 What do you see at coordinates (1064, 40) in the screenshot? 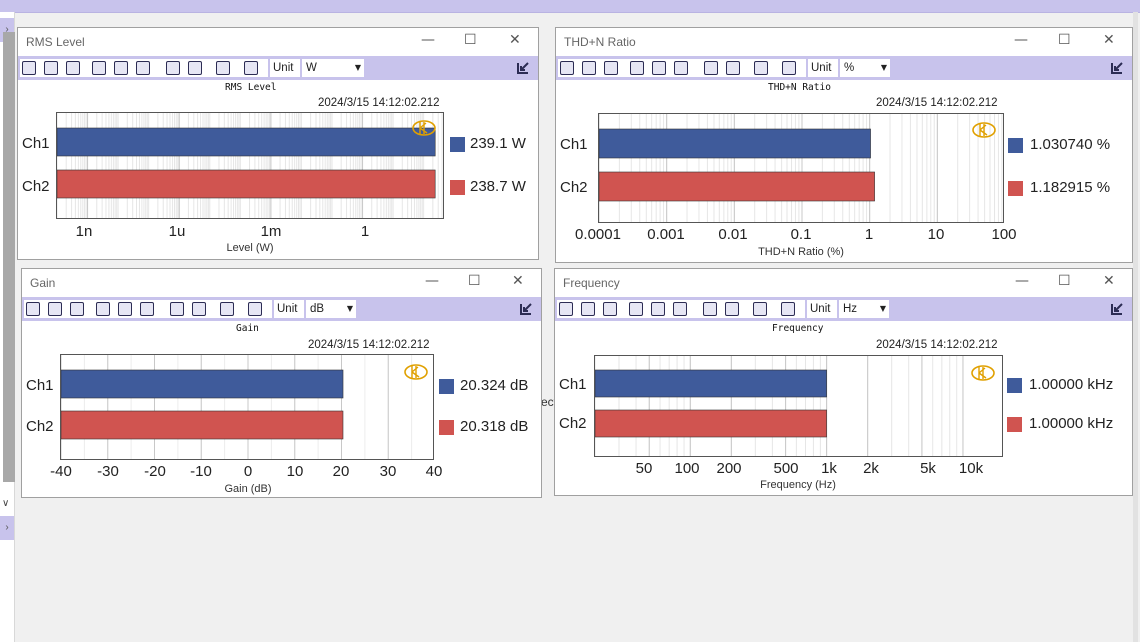
I see `thd-maximize-button: ☐` at bounding box center [1064, 40].